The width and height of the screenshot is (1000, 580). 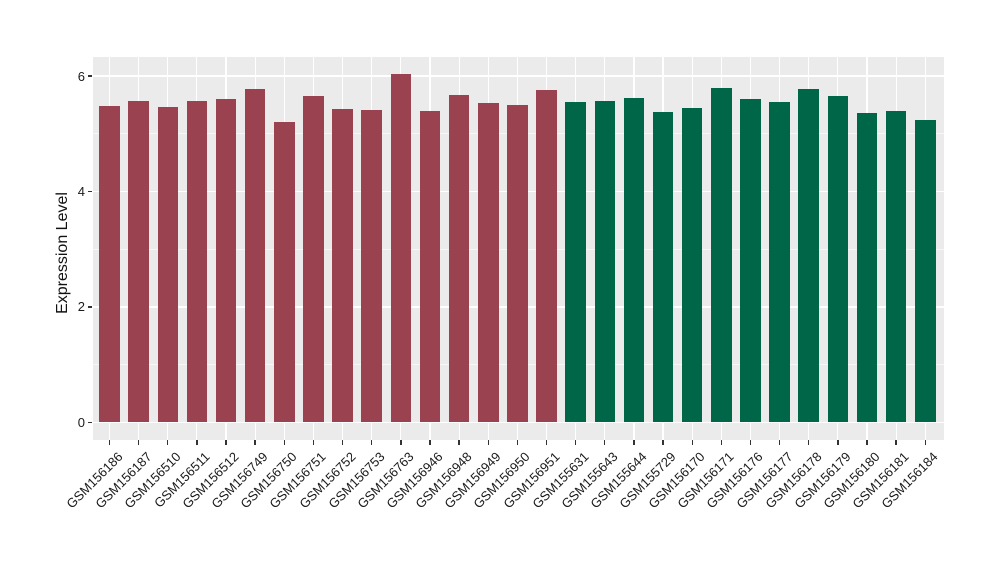 I want to click on y-tick-label: 2, so click(x=81, y=307).